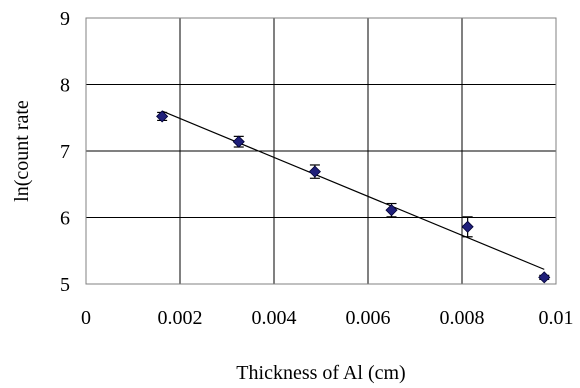 The image size is (580, 388). Describe the element at coordinates (180, 318) in the screenshot. I see `x-tick-label: 0.002` at that location.